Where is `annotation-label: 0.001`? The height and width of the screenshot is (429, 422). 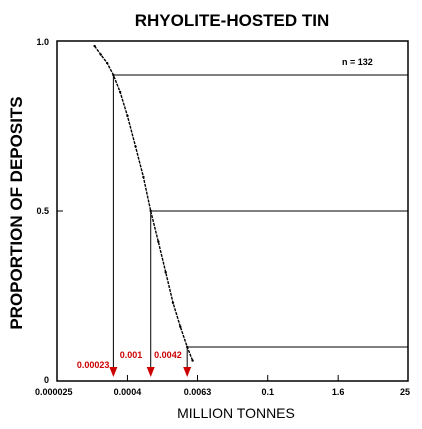
annotation-label: 0.001 is located at coordinates (131, 355).